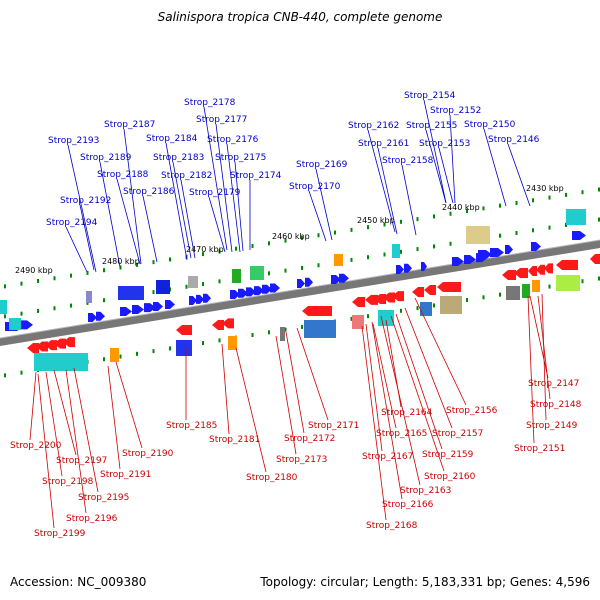 This screenshot has height=600, width=600. Describe the element at coordinates (461, 207) in the screenshot. I see `scale-label: 2440 kbp` at that location.